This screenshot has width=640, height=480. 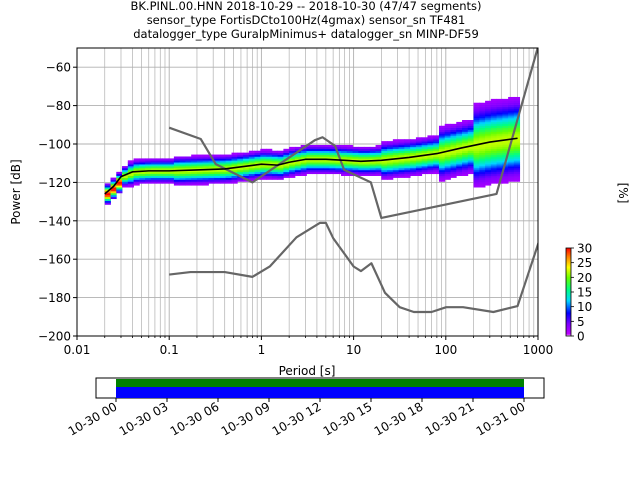 I want to click on timeline-tick-label: 10-30 15, so click(x=348, y=418).